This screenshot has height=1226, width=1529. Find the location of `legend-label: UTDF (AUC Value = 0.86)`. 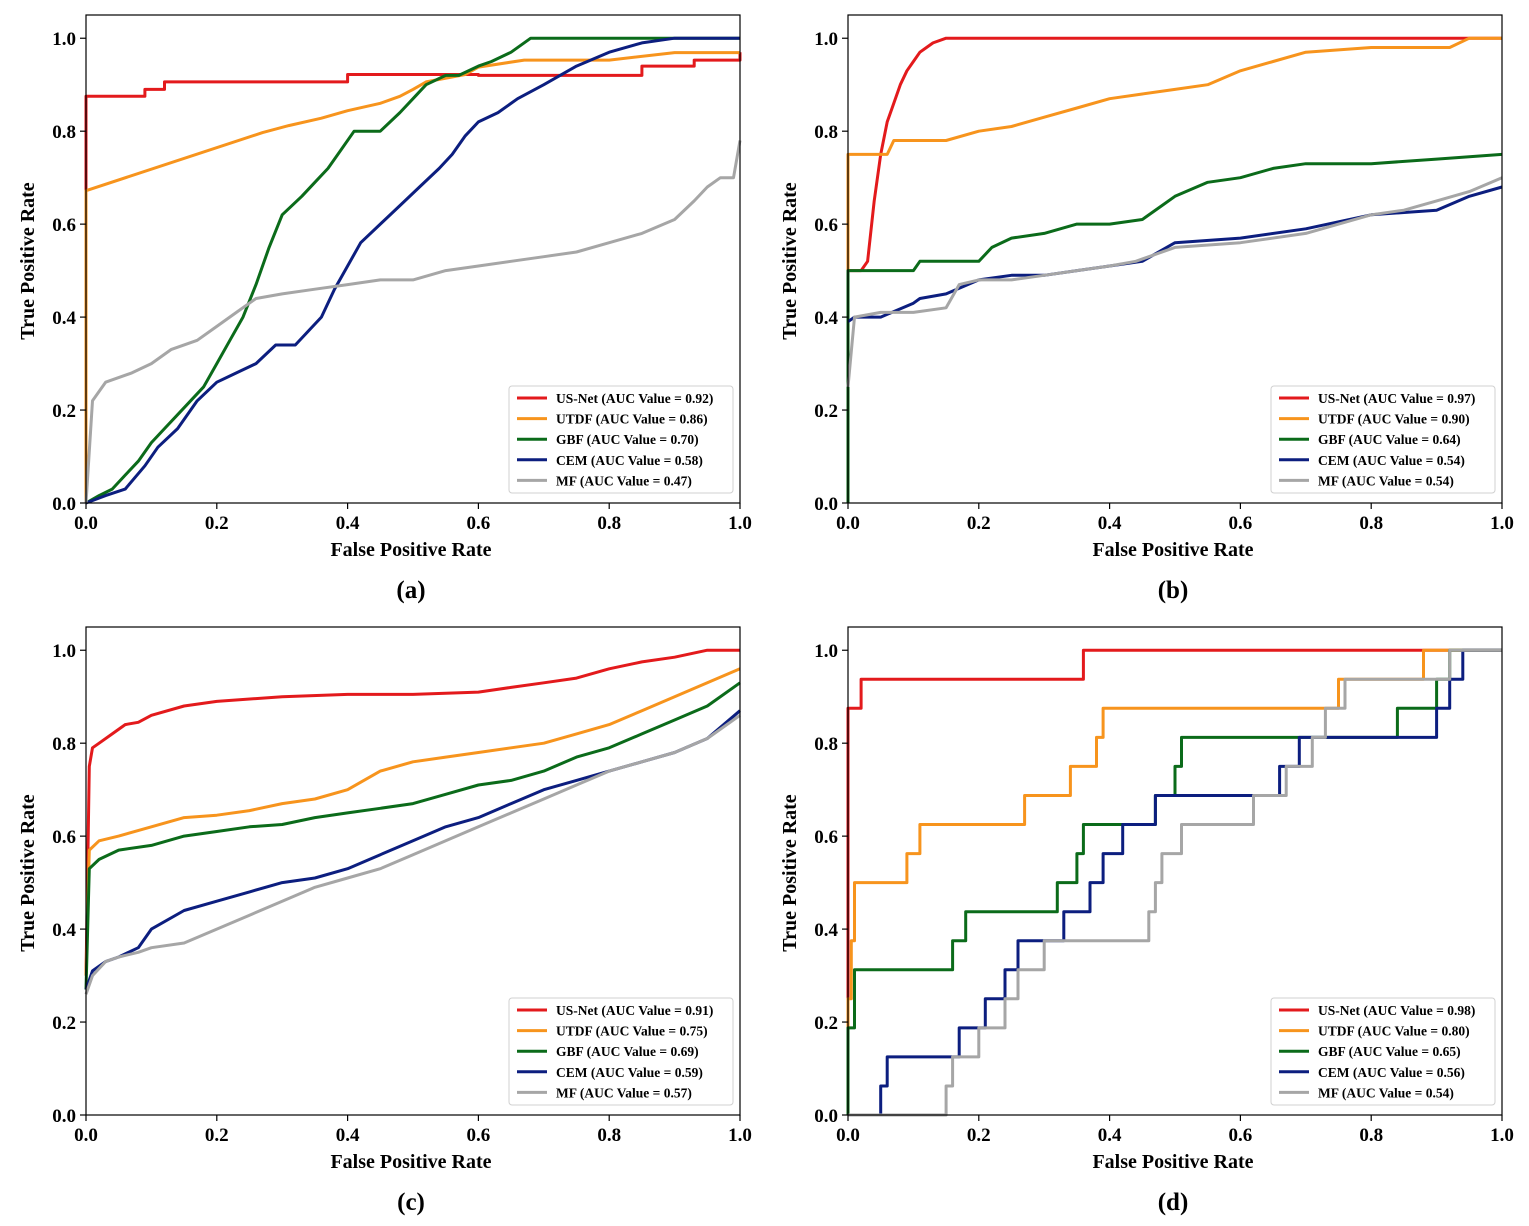

legend-label: UTDF (AUC Value = 0.86) is located at coordinates (632, 419).